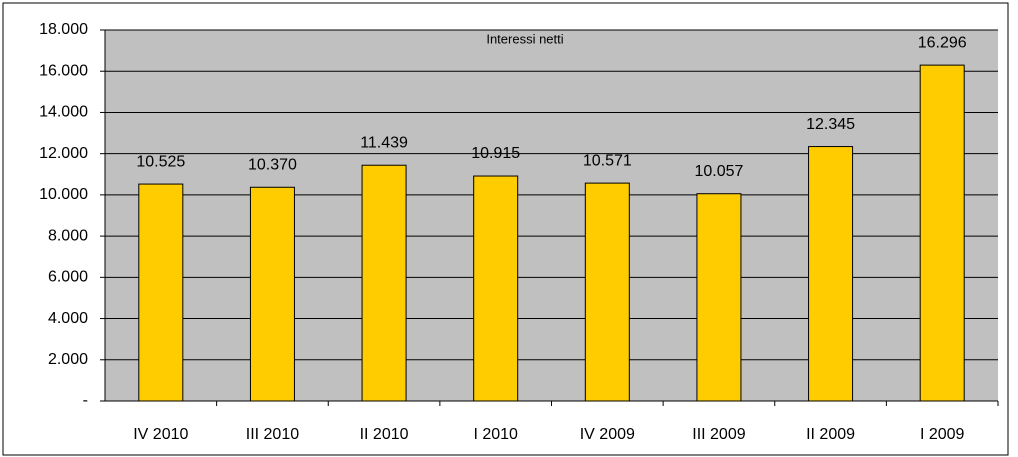 This screenshot has width=1018, height=457. What do you see at coordinates (68, 318) in the screenshot?
I see `y-tick-label: 4.000` at bounding box center [68, 318].